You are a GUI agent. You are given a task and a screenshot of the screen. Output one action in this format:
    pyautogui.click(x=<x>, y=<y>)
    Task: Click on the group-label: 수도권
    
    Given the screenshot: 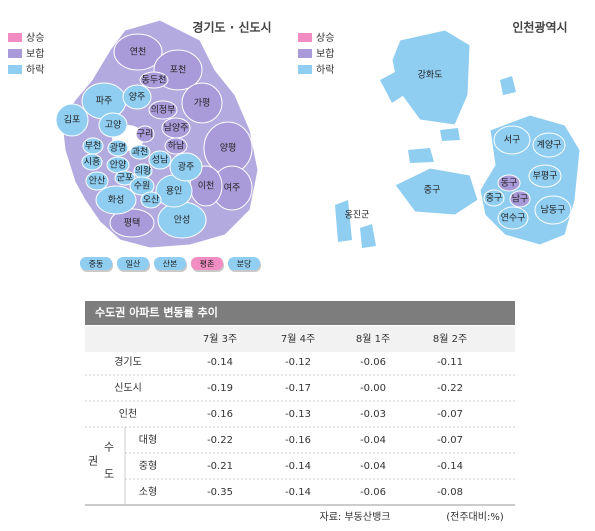 What is the action you would take?
    pyautogui.click(x=100, y=468)
    